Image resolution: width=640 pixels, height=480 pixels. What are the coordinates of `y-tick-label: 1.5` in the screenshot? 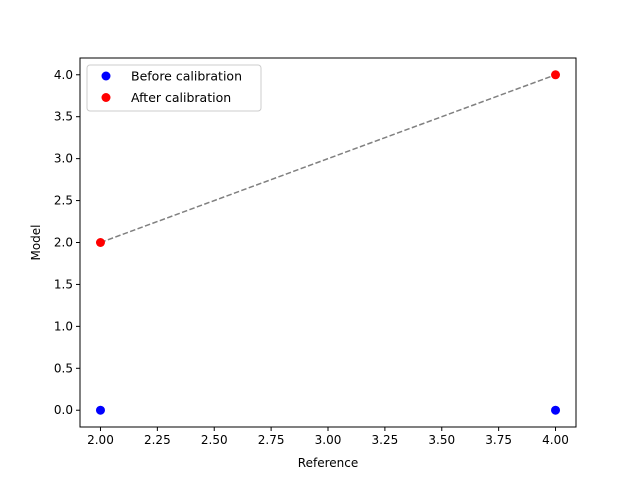 It's located at (63, 284).